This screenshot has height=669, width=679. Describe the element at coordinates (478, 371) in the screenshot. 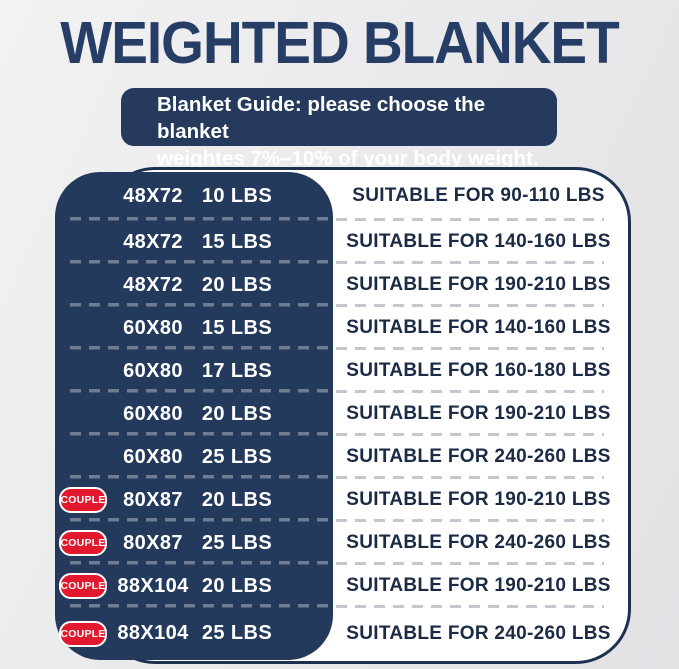

I see `suitable-label: SUITABLE FOR 160-180 LBS` at that location.